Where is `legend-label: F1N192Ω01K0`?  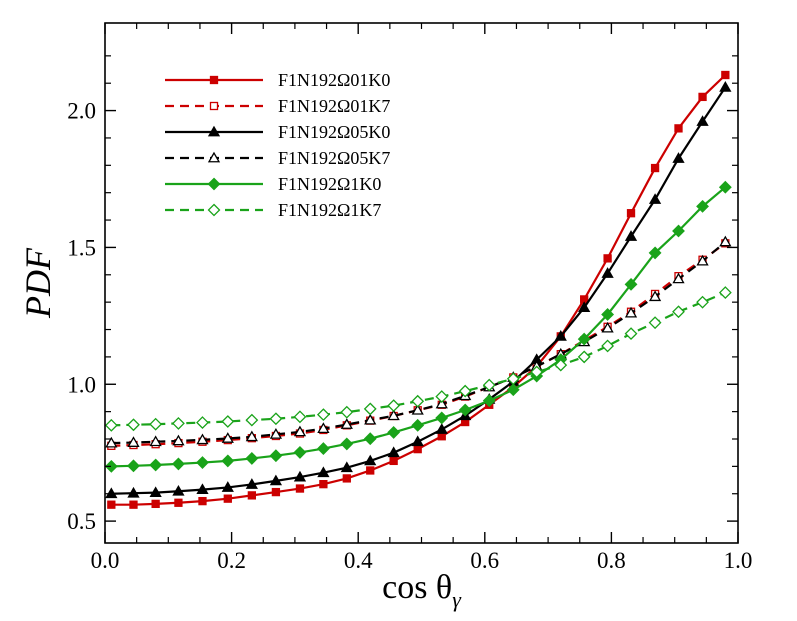 legend-label: F1N192Ω01K0 is located at coordinates (334, 80).